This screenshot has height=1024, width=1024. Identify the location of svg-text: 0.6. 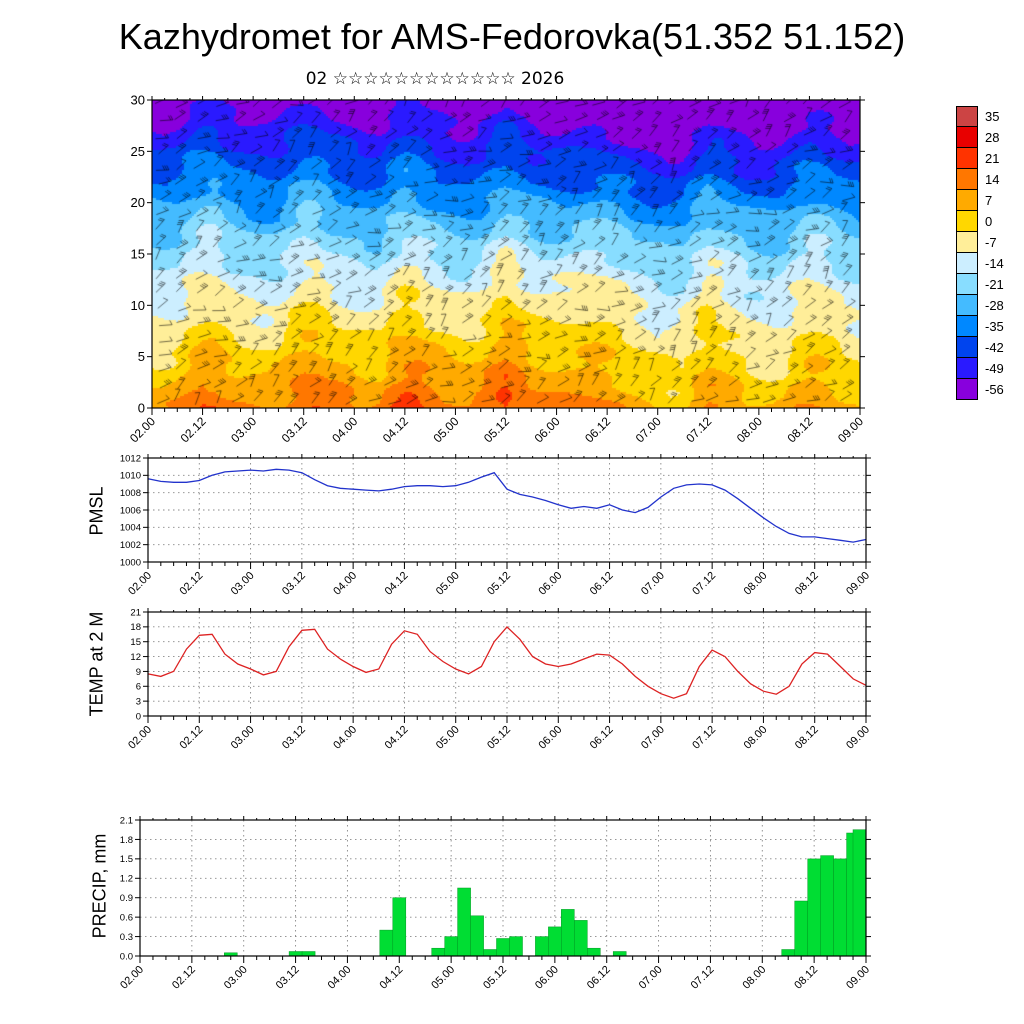
(126, 917).